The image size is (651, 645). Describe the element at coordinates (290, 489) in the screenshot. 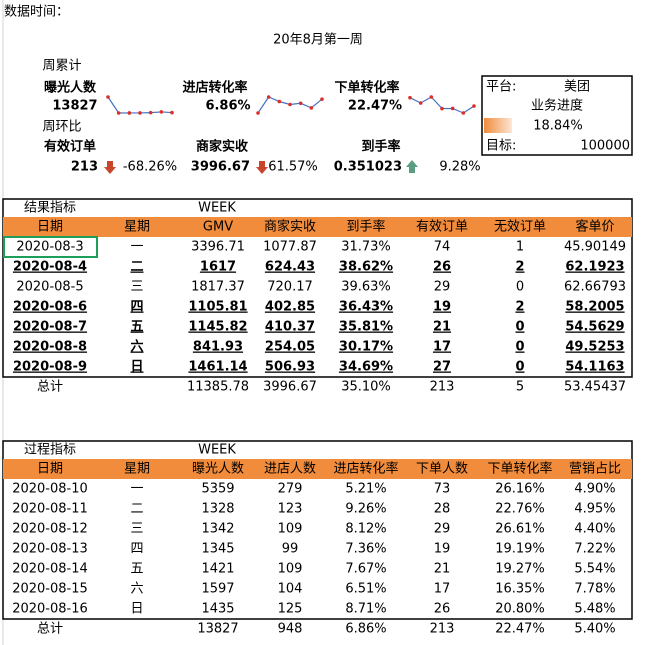

I see `cell: 279` at that location.